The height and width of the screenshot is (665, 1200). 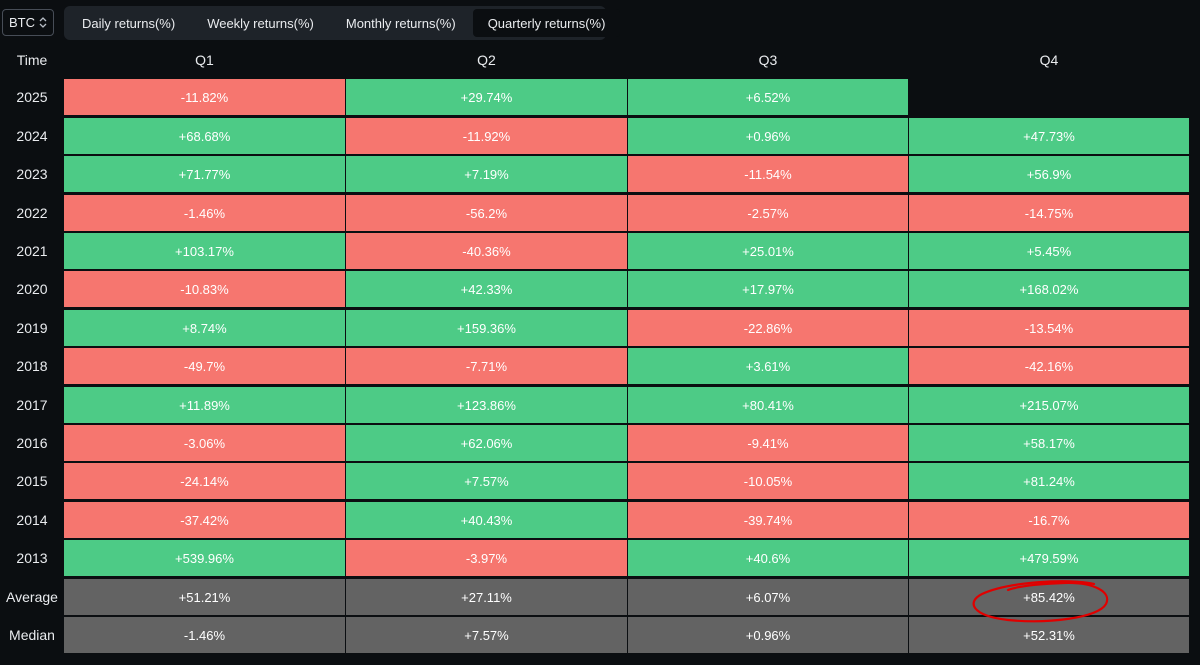 I want to click on return-cell: -7.71%, so click(x=486, y=366).